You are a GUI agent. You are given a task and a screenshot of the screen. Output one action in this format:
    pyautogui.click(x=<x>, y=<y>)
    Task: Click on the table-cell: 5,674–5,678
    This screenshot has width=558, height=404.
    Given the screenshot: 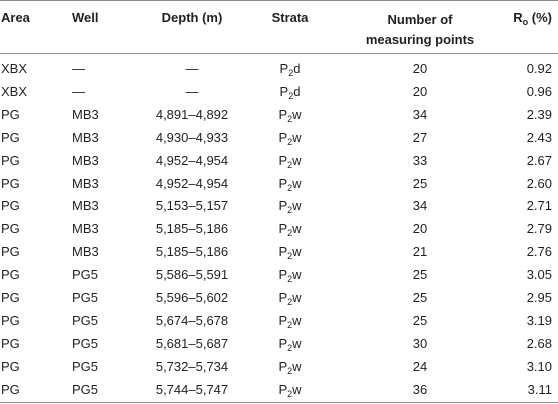 What is the action you would take?
    pyautogui.click(x=192, y=320)
    